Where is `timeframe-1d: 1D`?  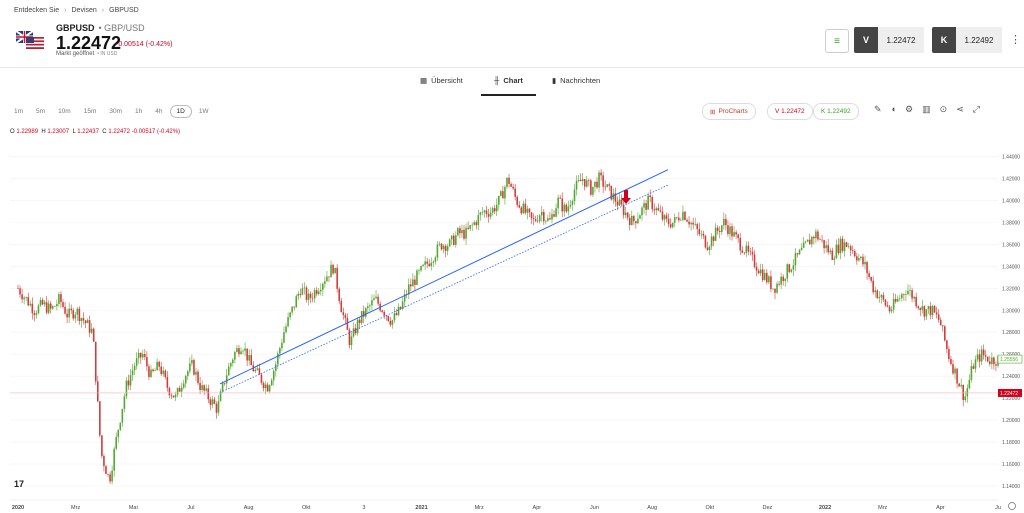
timeframe-1d: 1D is located at coordinates (180, 111).